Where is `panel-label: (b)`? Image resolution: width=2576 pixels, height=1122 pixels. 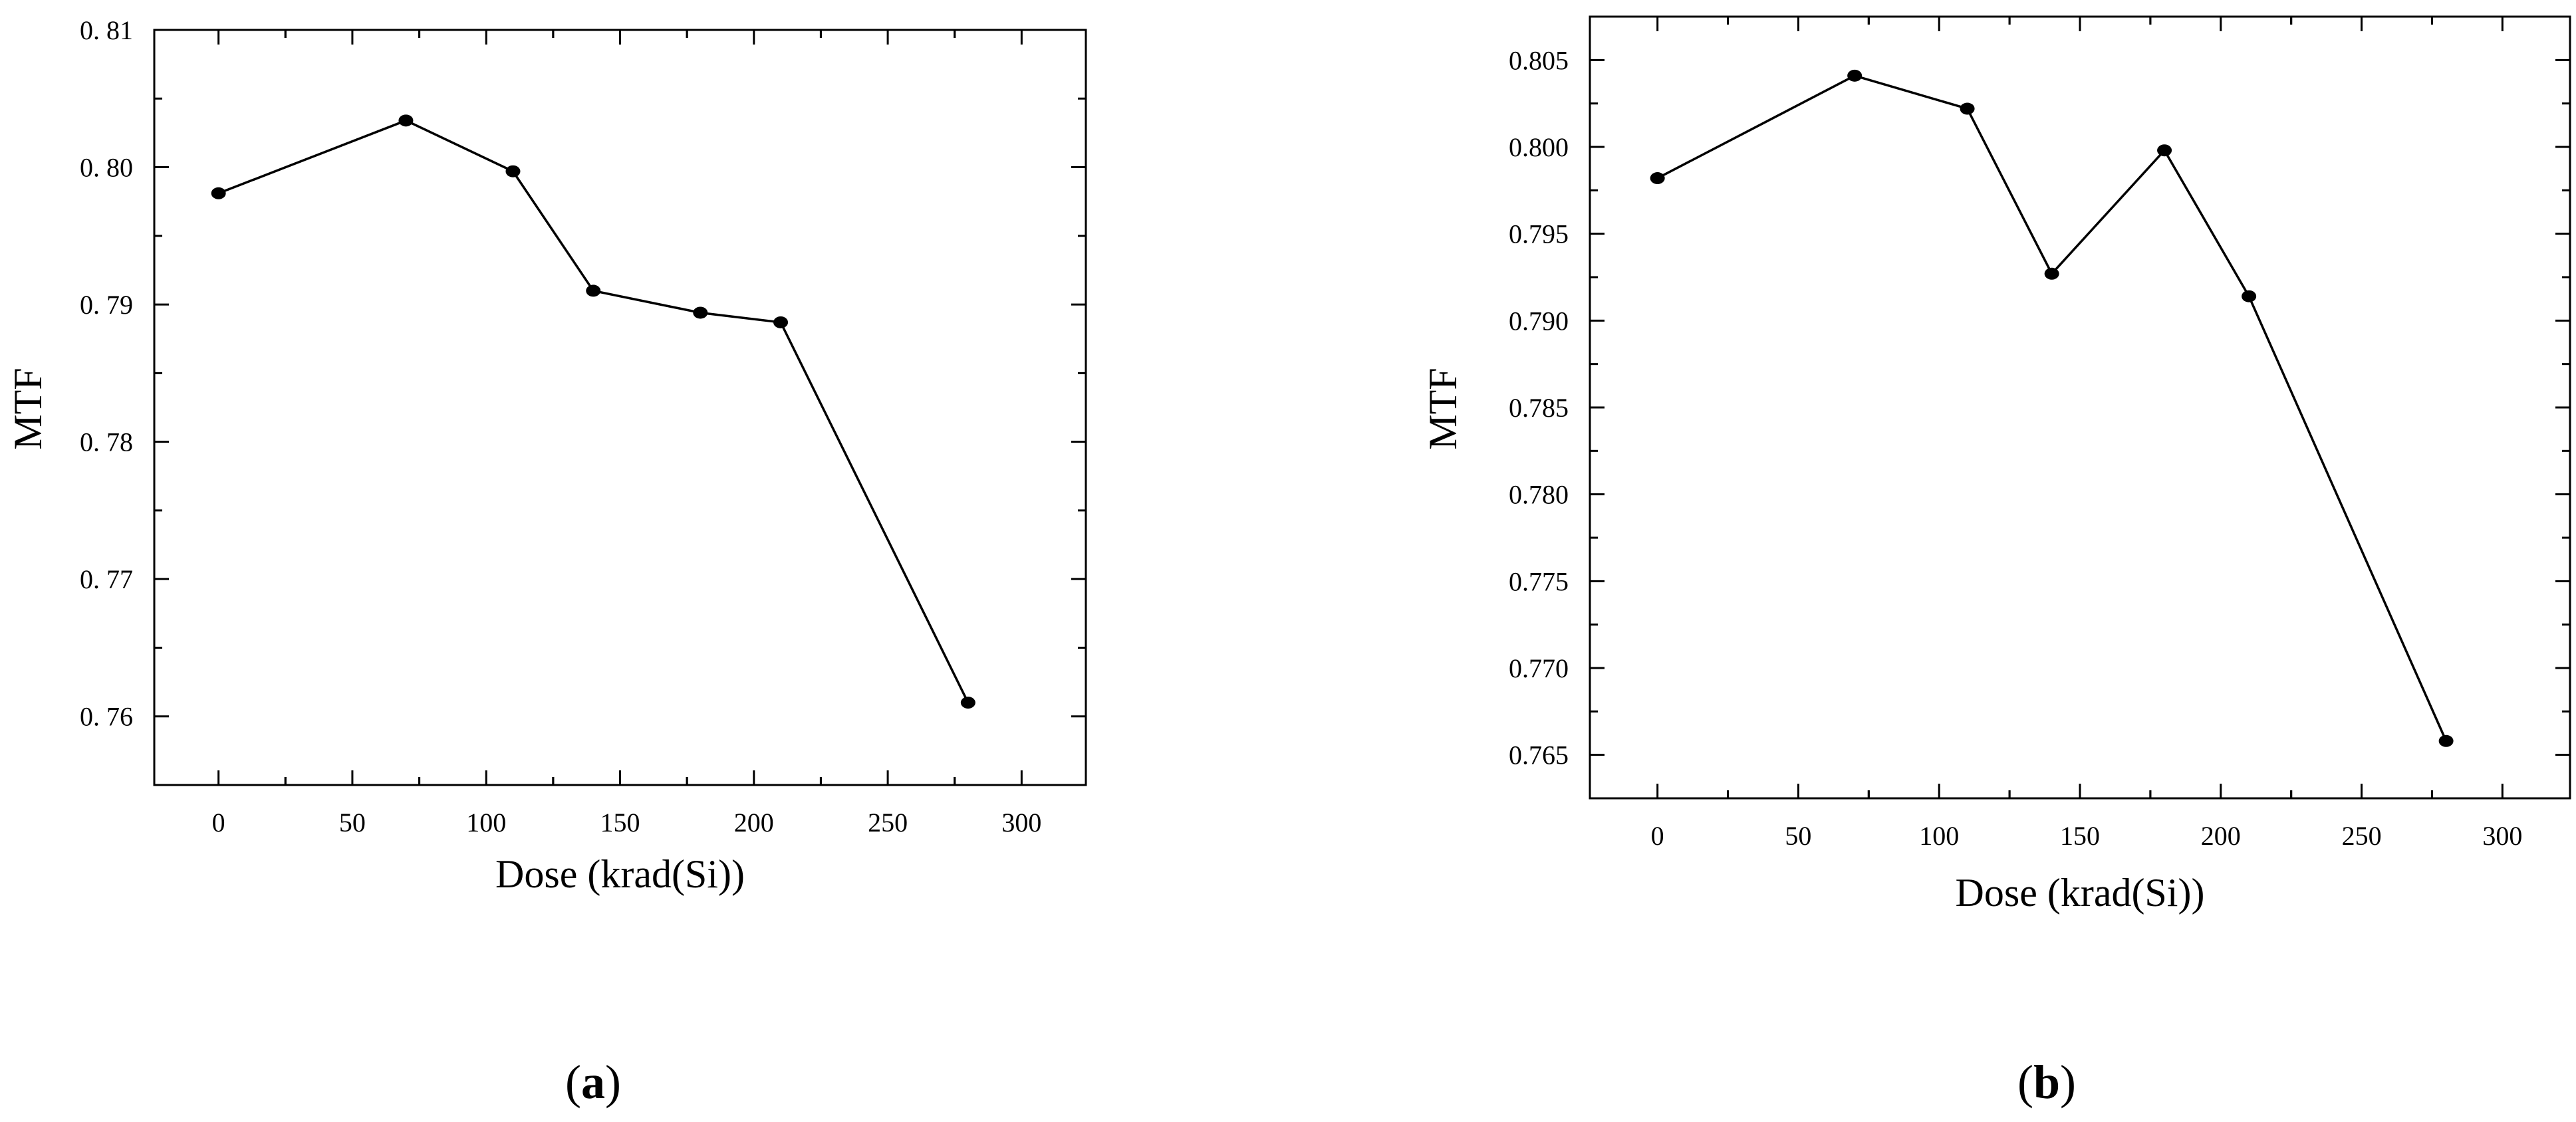
panel-label: (b) is located at coordinates (2047, 1082).